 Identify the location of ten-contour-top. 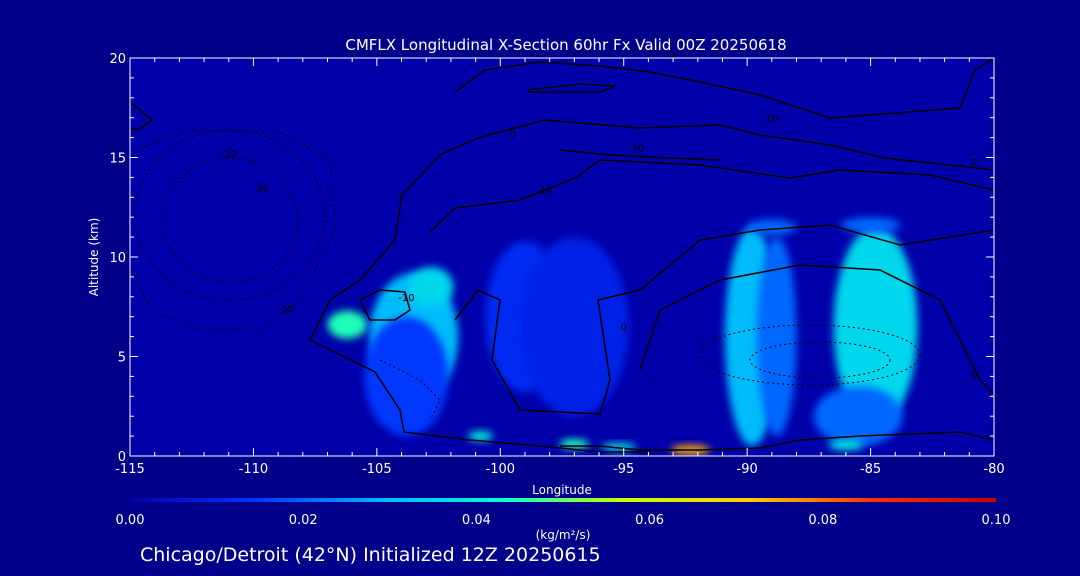
(571, 88).